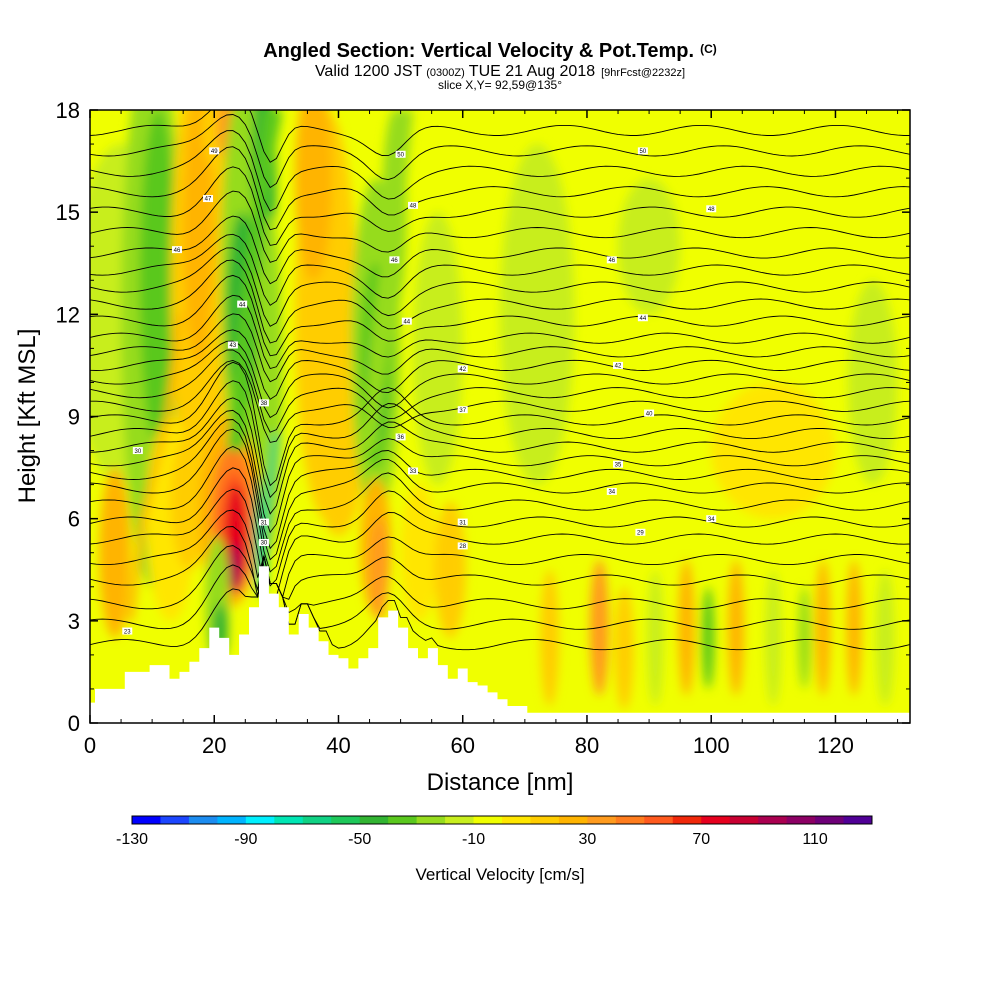 This screenshot has height=1000, width=1000. I want to click on colorbar-tick-label: -10, so click(473, 839).